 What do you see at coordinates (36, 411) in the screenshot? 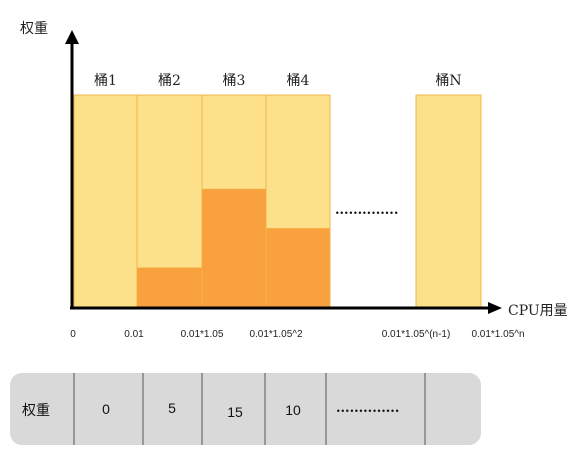
I see `table-header-cell: 权重` at bounding box center [36, 411].